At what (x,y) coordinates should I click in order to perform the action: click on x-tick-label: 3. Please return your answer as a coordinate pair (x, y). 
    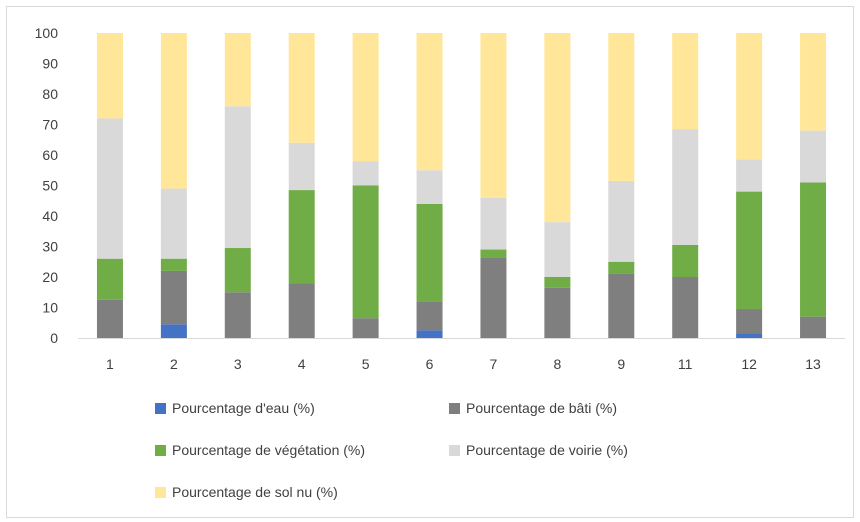
    Looking at the image, I should click on (238, 364).